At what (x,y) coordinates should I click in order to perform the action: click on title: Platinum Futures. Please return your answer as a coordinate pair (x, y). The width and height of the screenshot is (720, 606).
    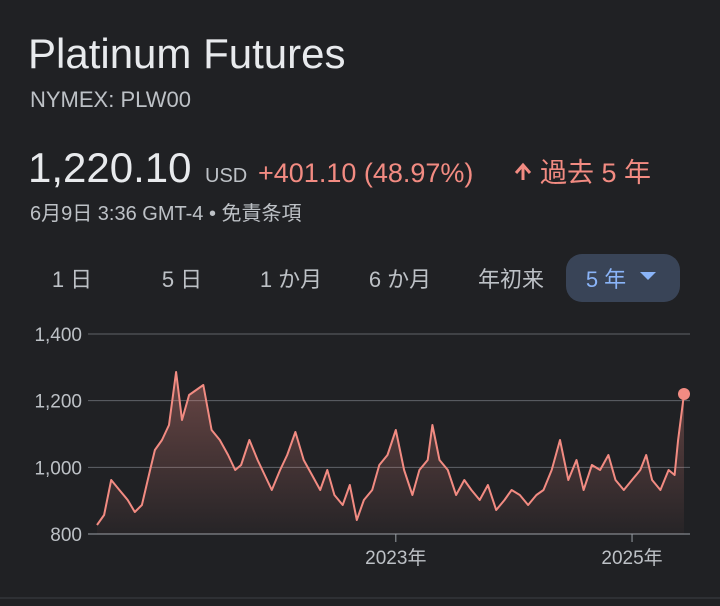
    Looking at the image, I should click on (186, 53).